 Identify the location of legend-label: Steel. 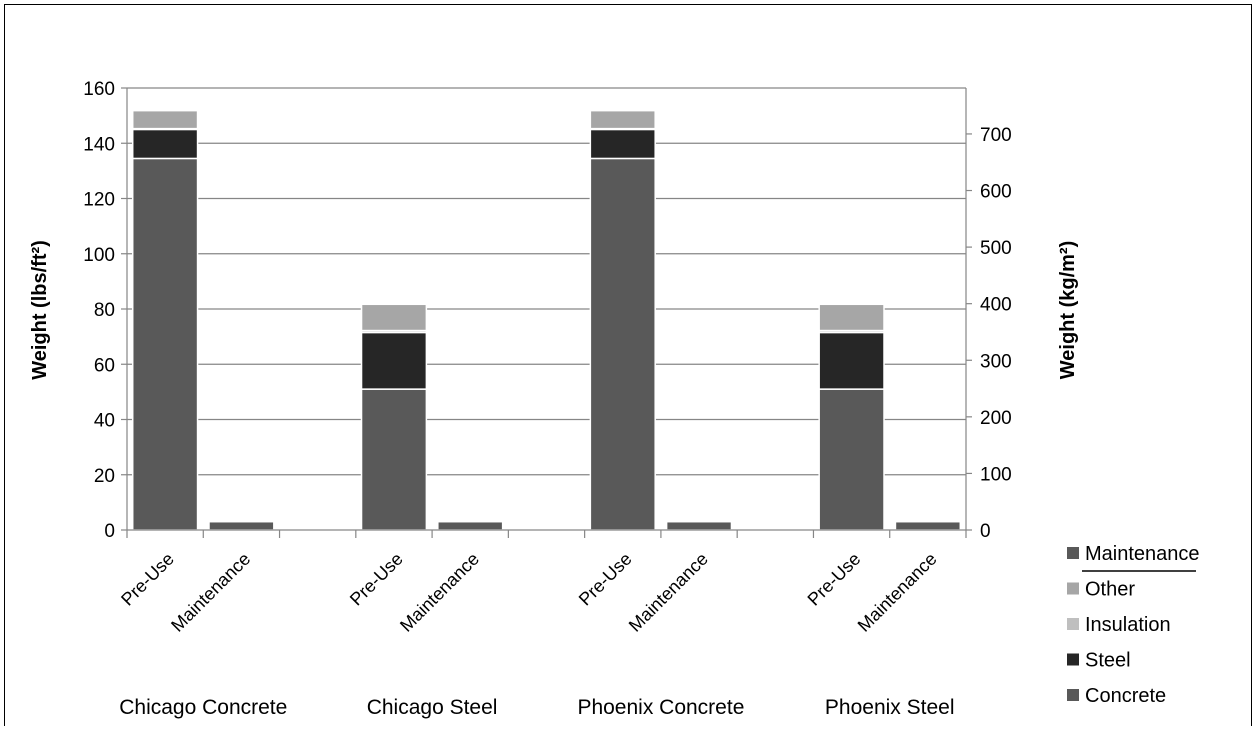
(1108, 661).